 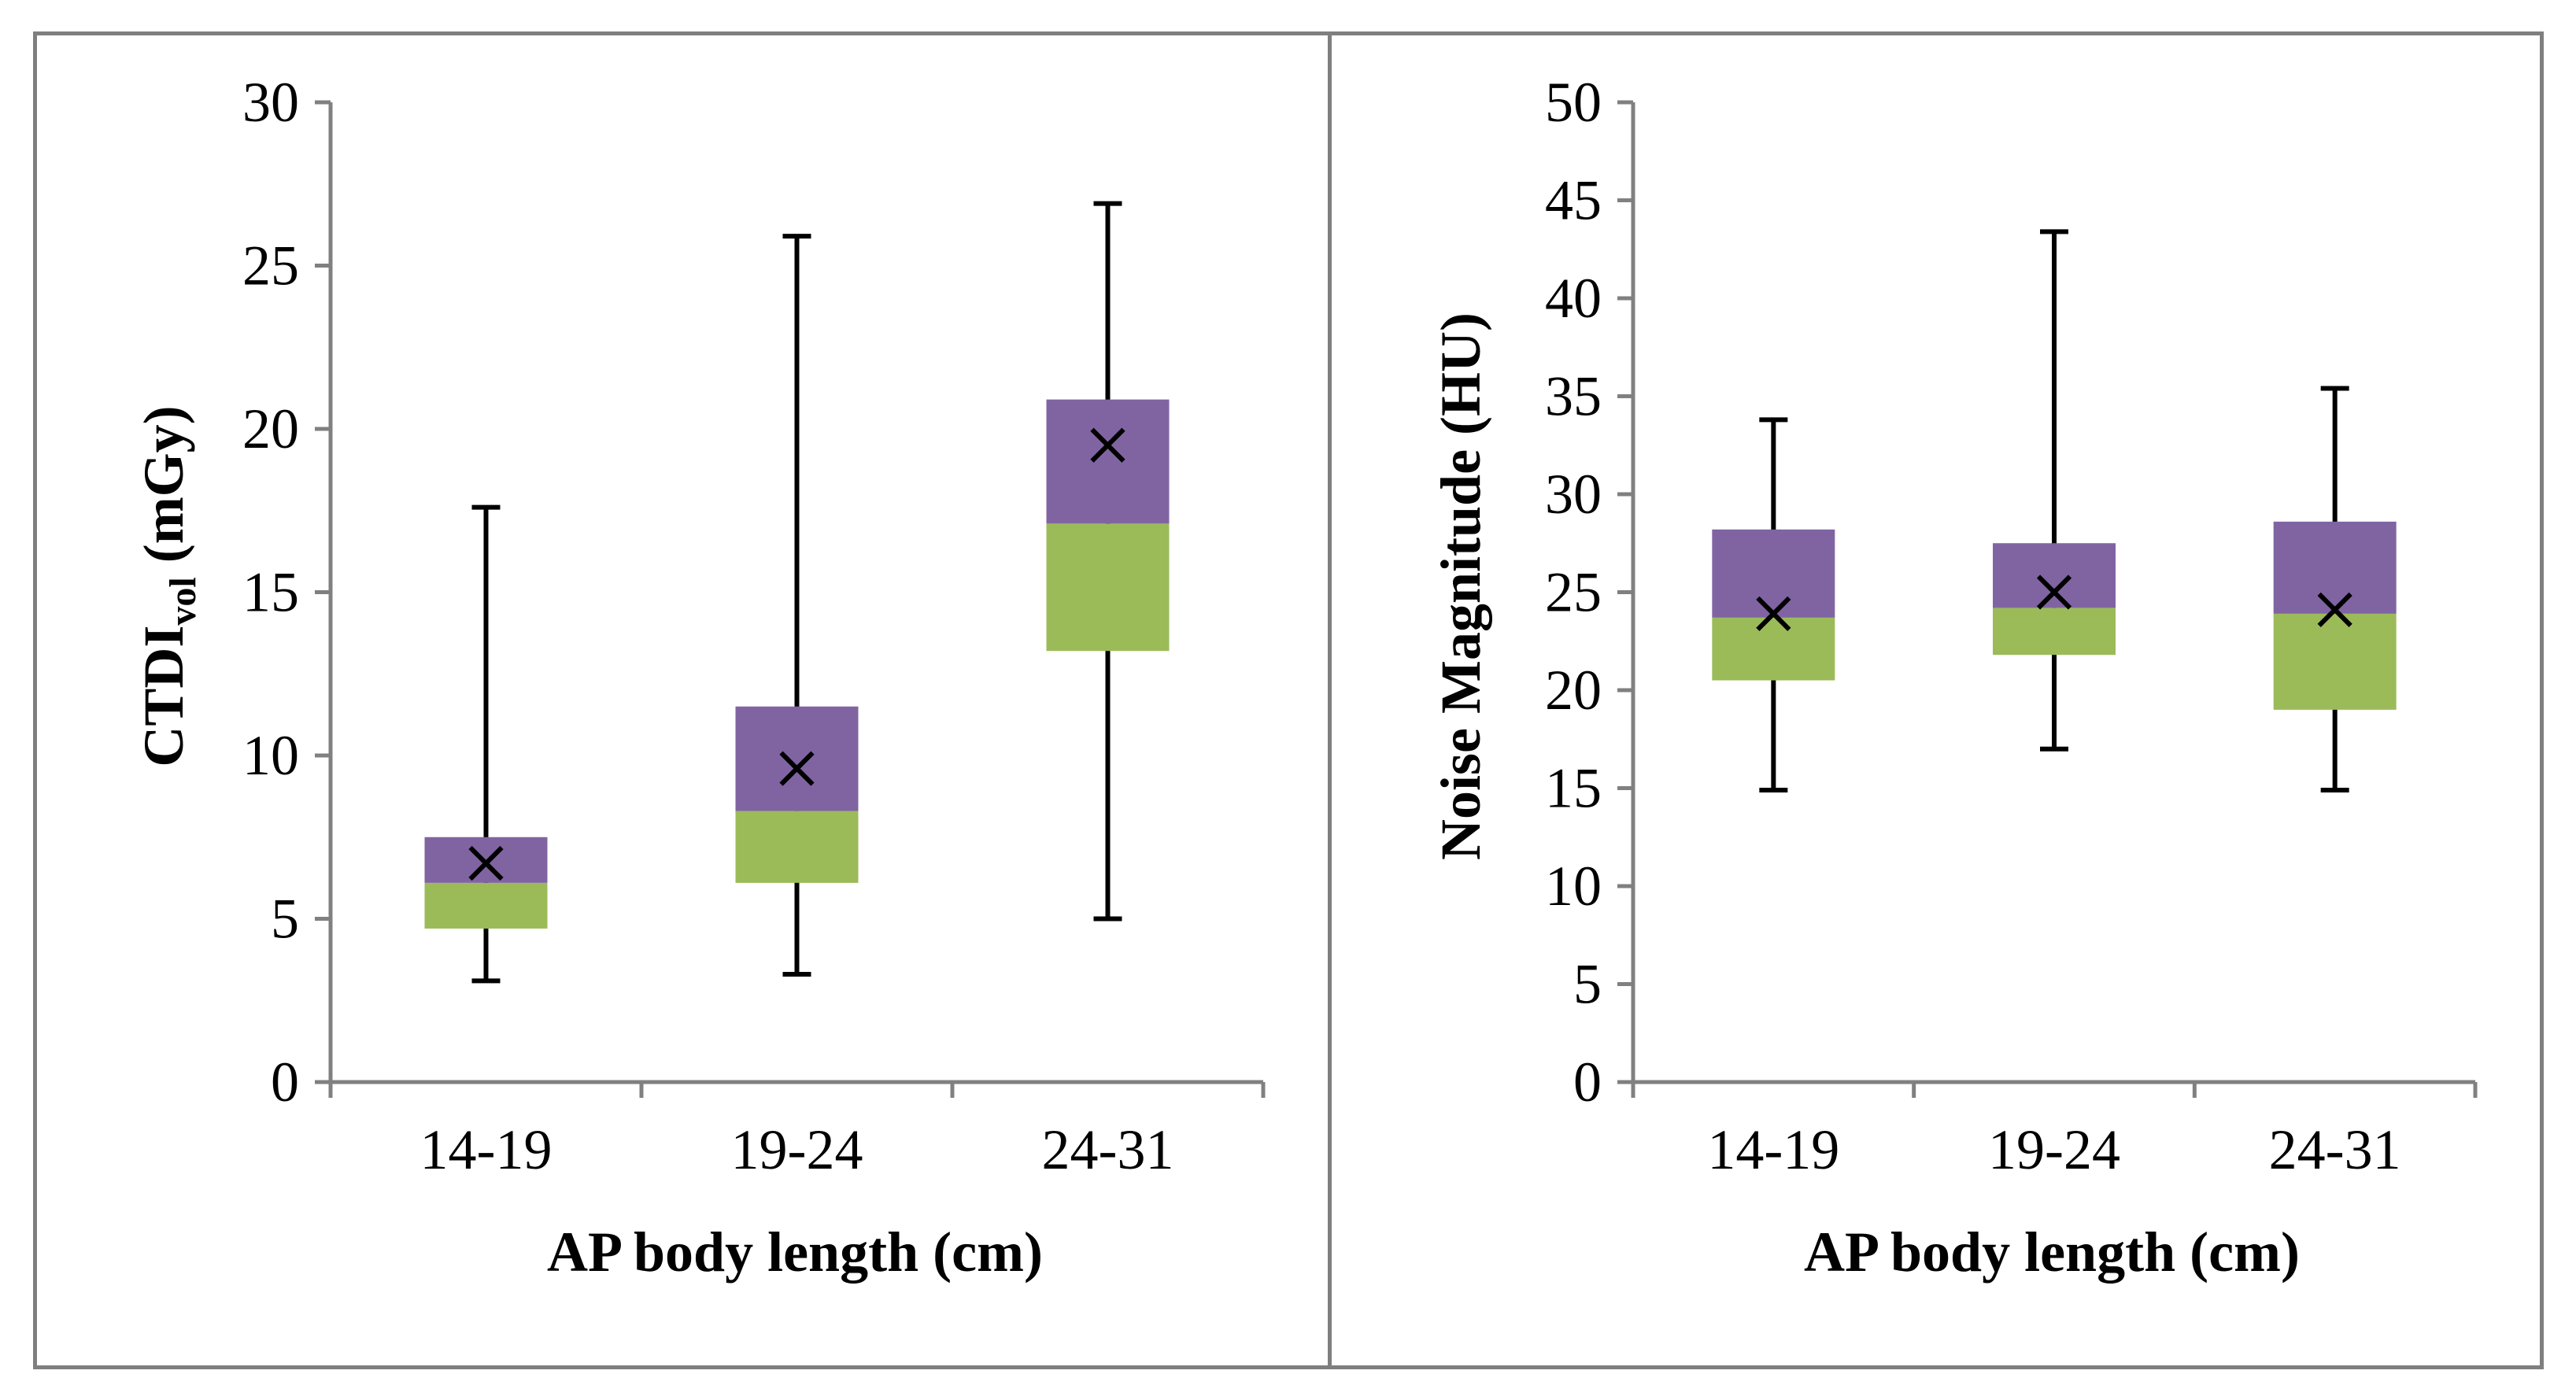 What do you see at coordinates (1573, 298) in the screenshot?
I see `noise-y-tick-label: 40` at bounding box center [1573, 298].